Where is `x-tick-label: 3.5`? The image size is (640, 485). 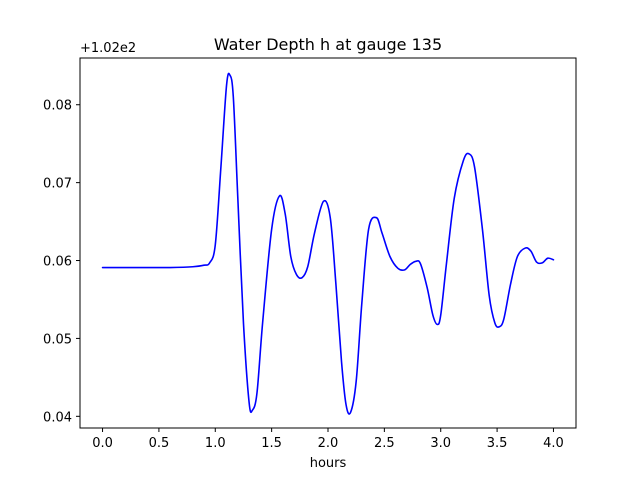 x-tick-label: 3.5 is located at coordinates (497, 443).